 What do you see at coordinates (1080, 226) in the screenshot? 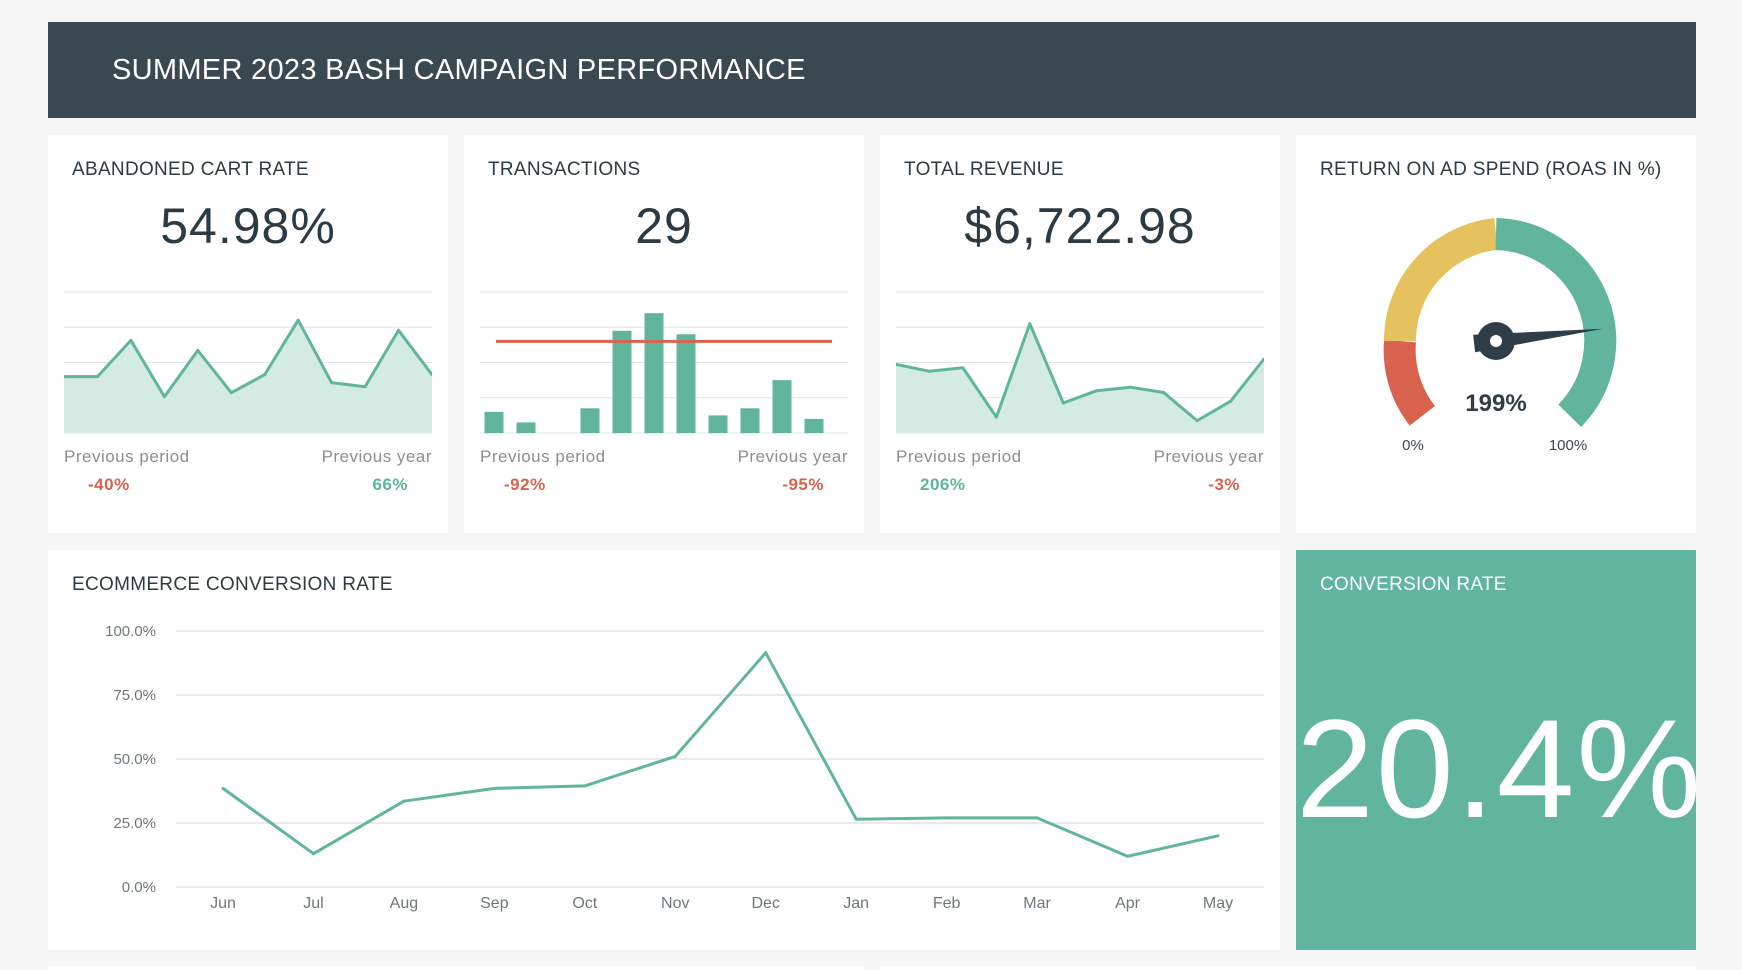
I see `kpi-value: $6,722.98` at bounding box center [1080, 226].